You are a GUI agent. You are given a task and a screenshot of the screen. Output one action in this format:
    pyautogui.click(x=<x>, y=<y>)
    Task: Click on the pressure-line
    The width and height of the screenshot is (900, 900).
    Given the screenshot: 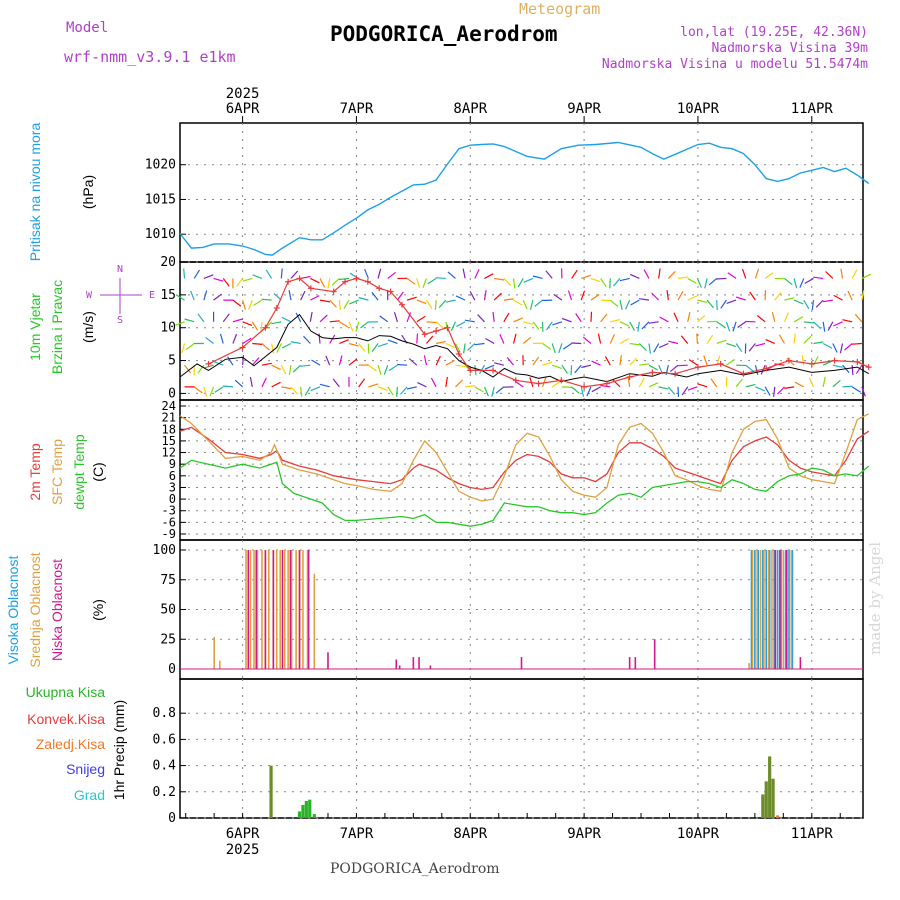 What is the action you would take?
    pyautogui.click(x=524, y=198)
    